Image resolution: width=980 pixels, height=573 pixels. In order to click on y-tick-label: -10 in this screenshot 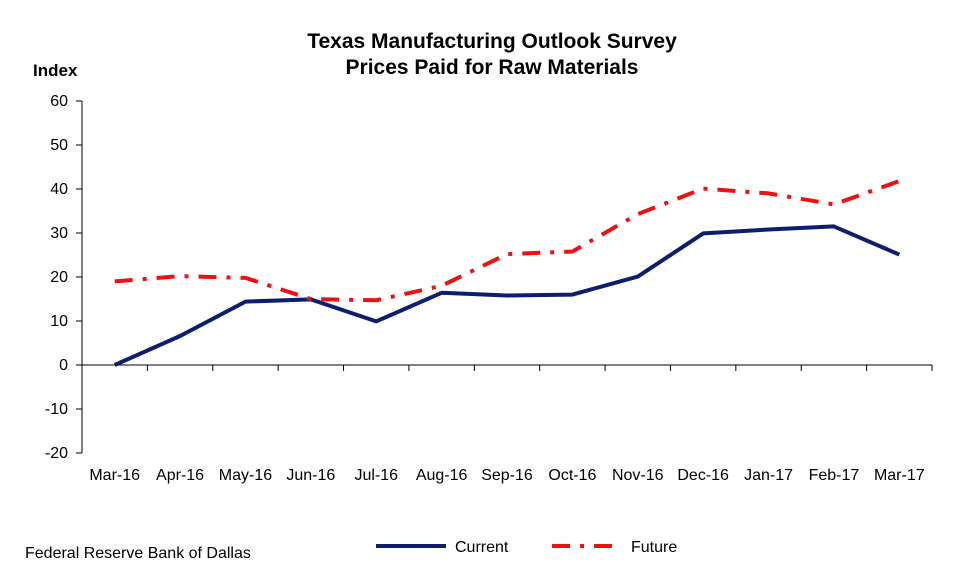, I will do `click(56, 409)`.